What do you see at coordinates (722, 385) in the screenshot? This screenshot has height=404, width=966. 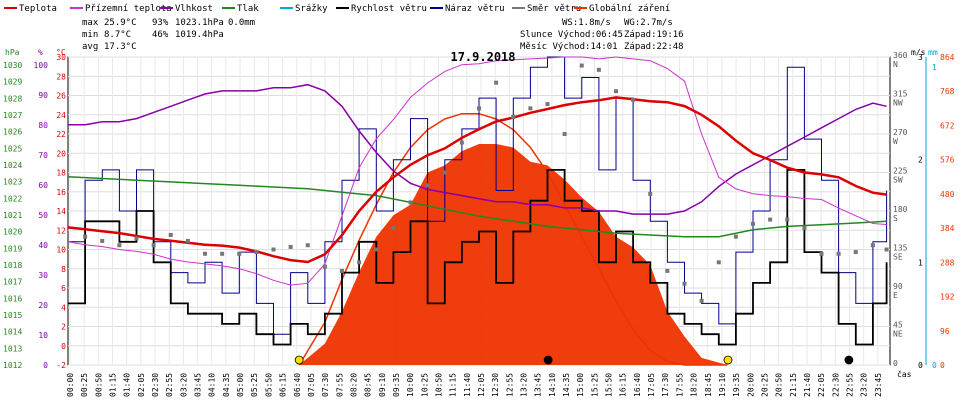 I see `x-tick: 19:10` at bounding box center [722, 385].